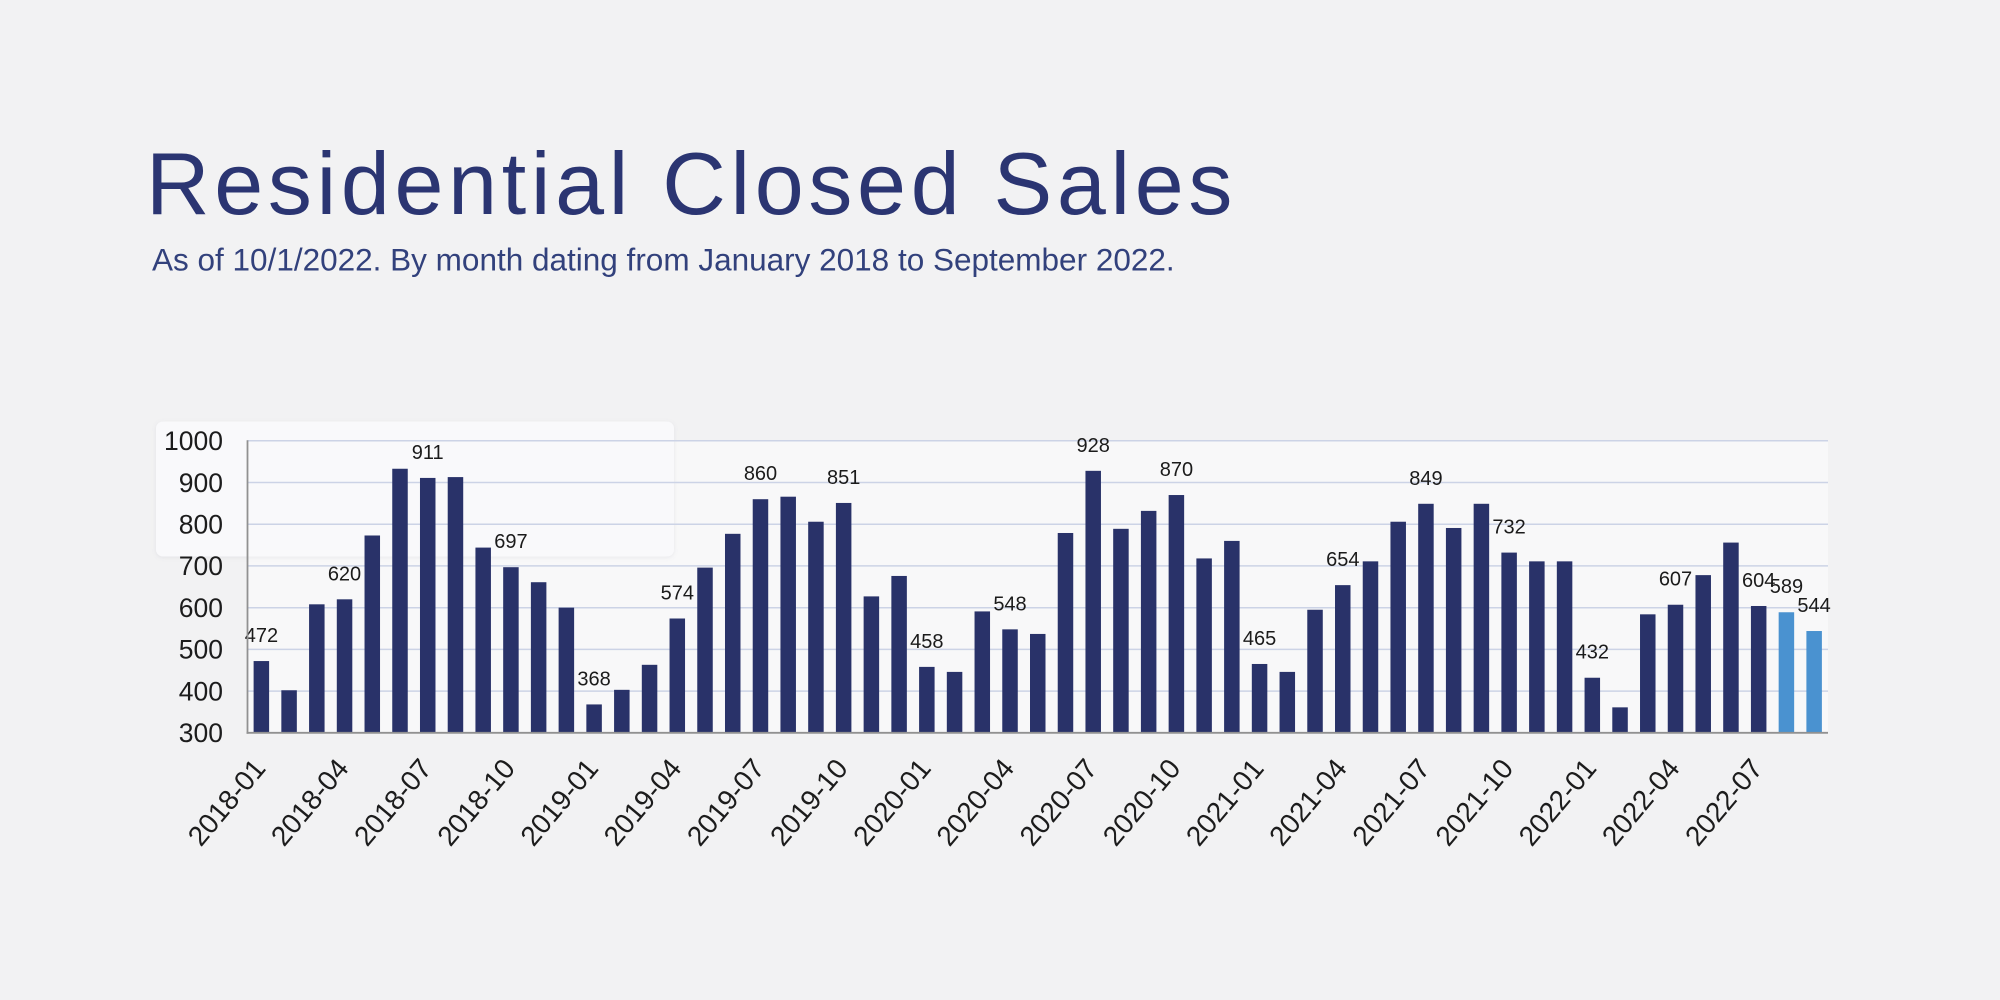 Image resolution: width=2000 pixels, height=1000 pixels. Describe the element at coordinates (201, 650) in the screenshot. I see `svg-text: 500` at that location.